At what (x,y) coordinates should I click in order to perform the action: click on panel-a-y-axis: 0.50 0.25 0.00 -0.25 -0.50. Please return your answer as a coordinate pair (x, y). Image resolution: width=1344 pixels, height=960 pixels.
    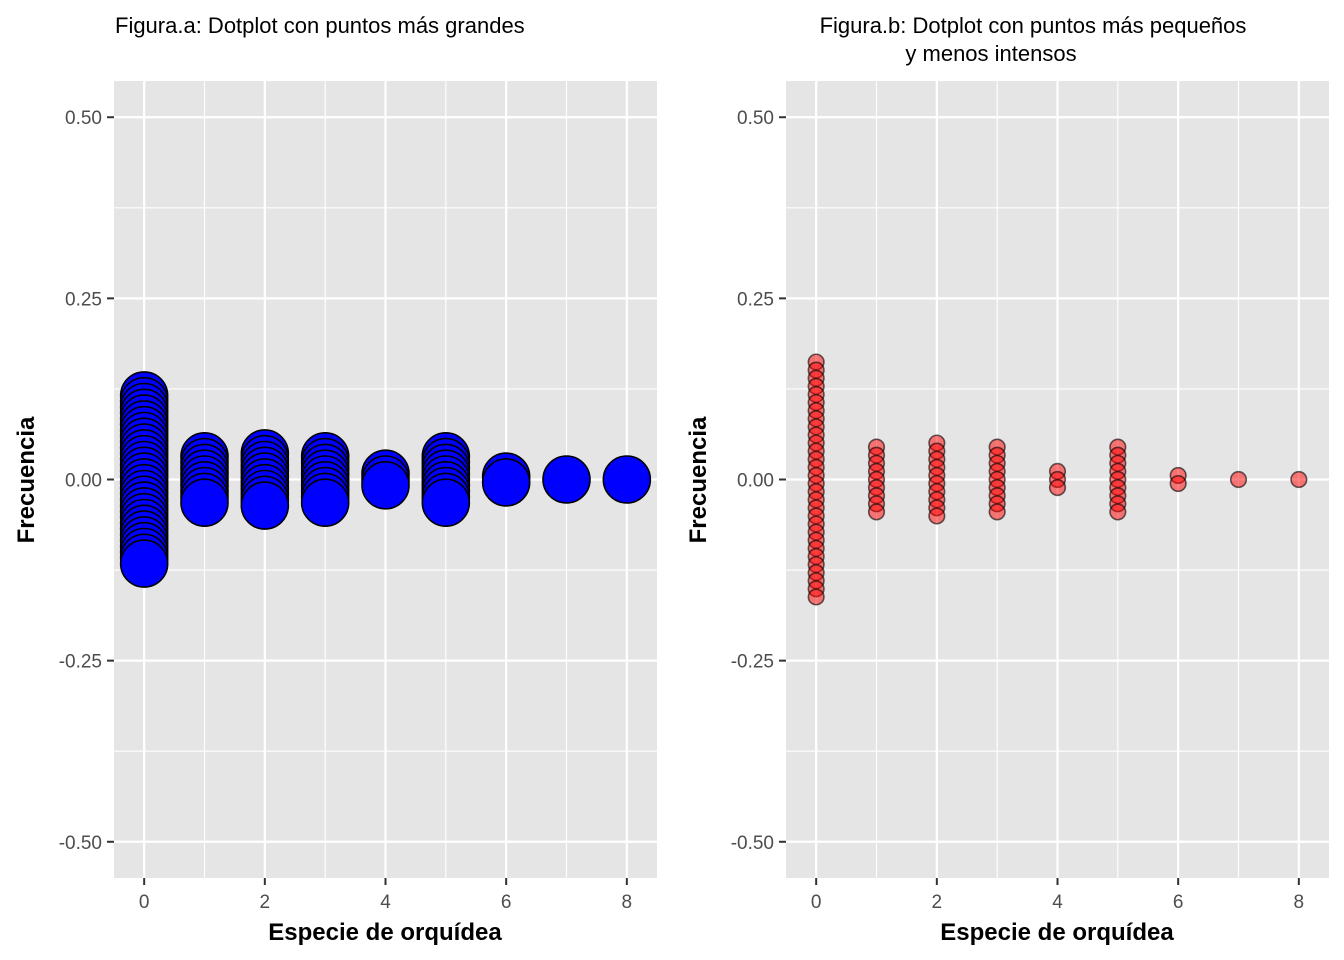
    Looking at the image, I should click on (86, 481).